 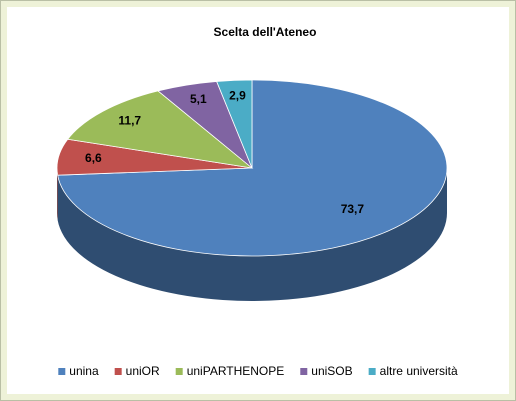 What do you see at coordinates (143, 371) in the screenshot?
I see `legend-label: uniOR` at bounding box center [143, 371].